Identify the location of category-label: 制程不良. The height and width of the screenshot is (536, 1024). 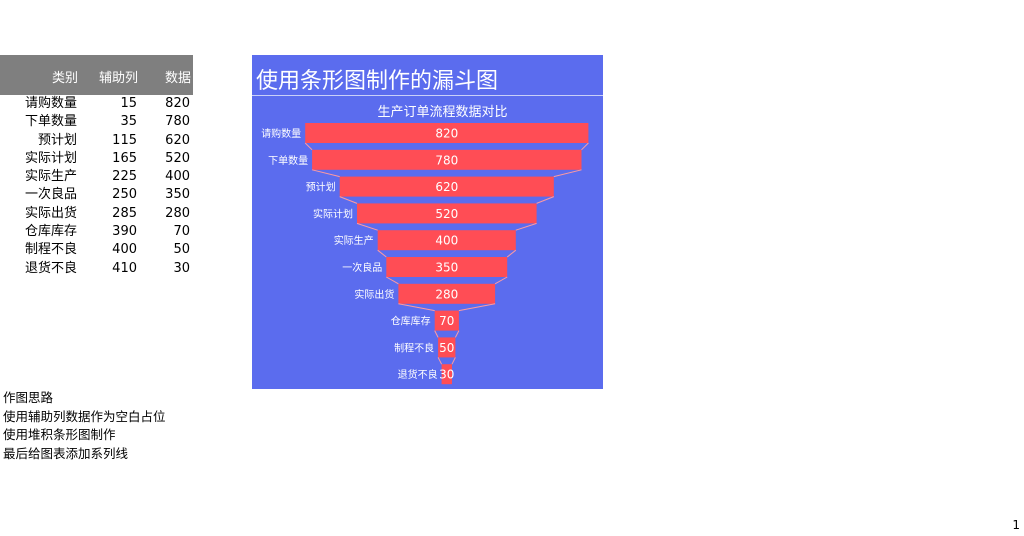
(414, 347).